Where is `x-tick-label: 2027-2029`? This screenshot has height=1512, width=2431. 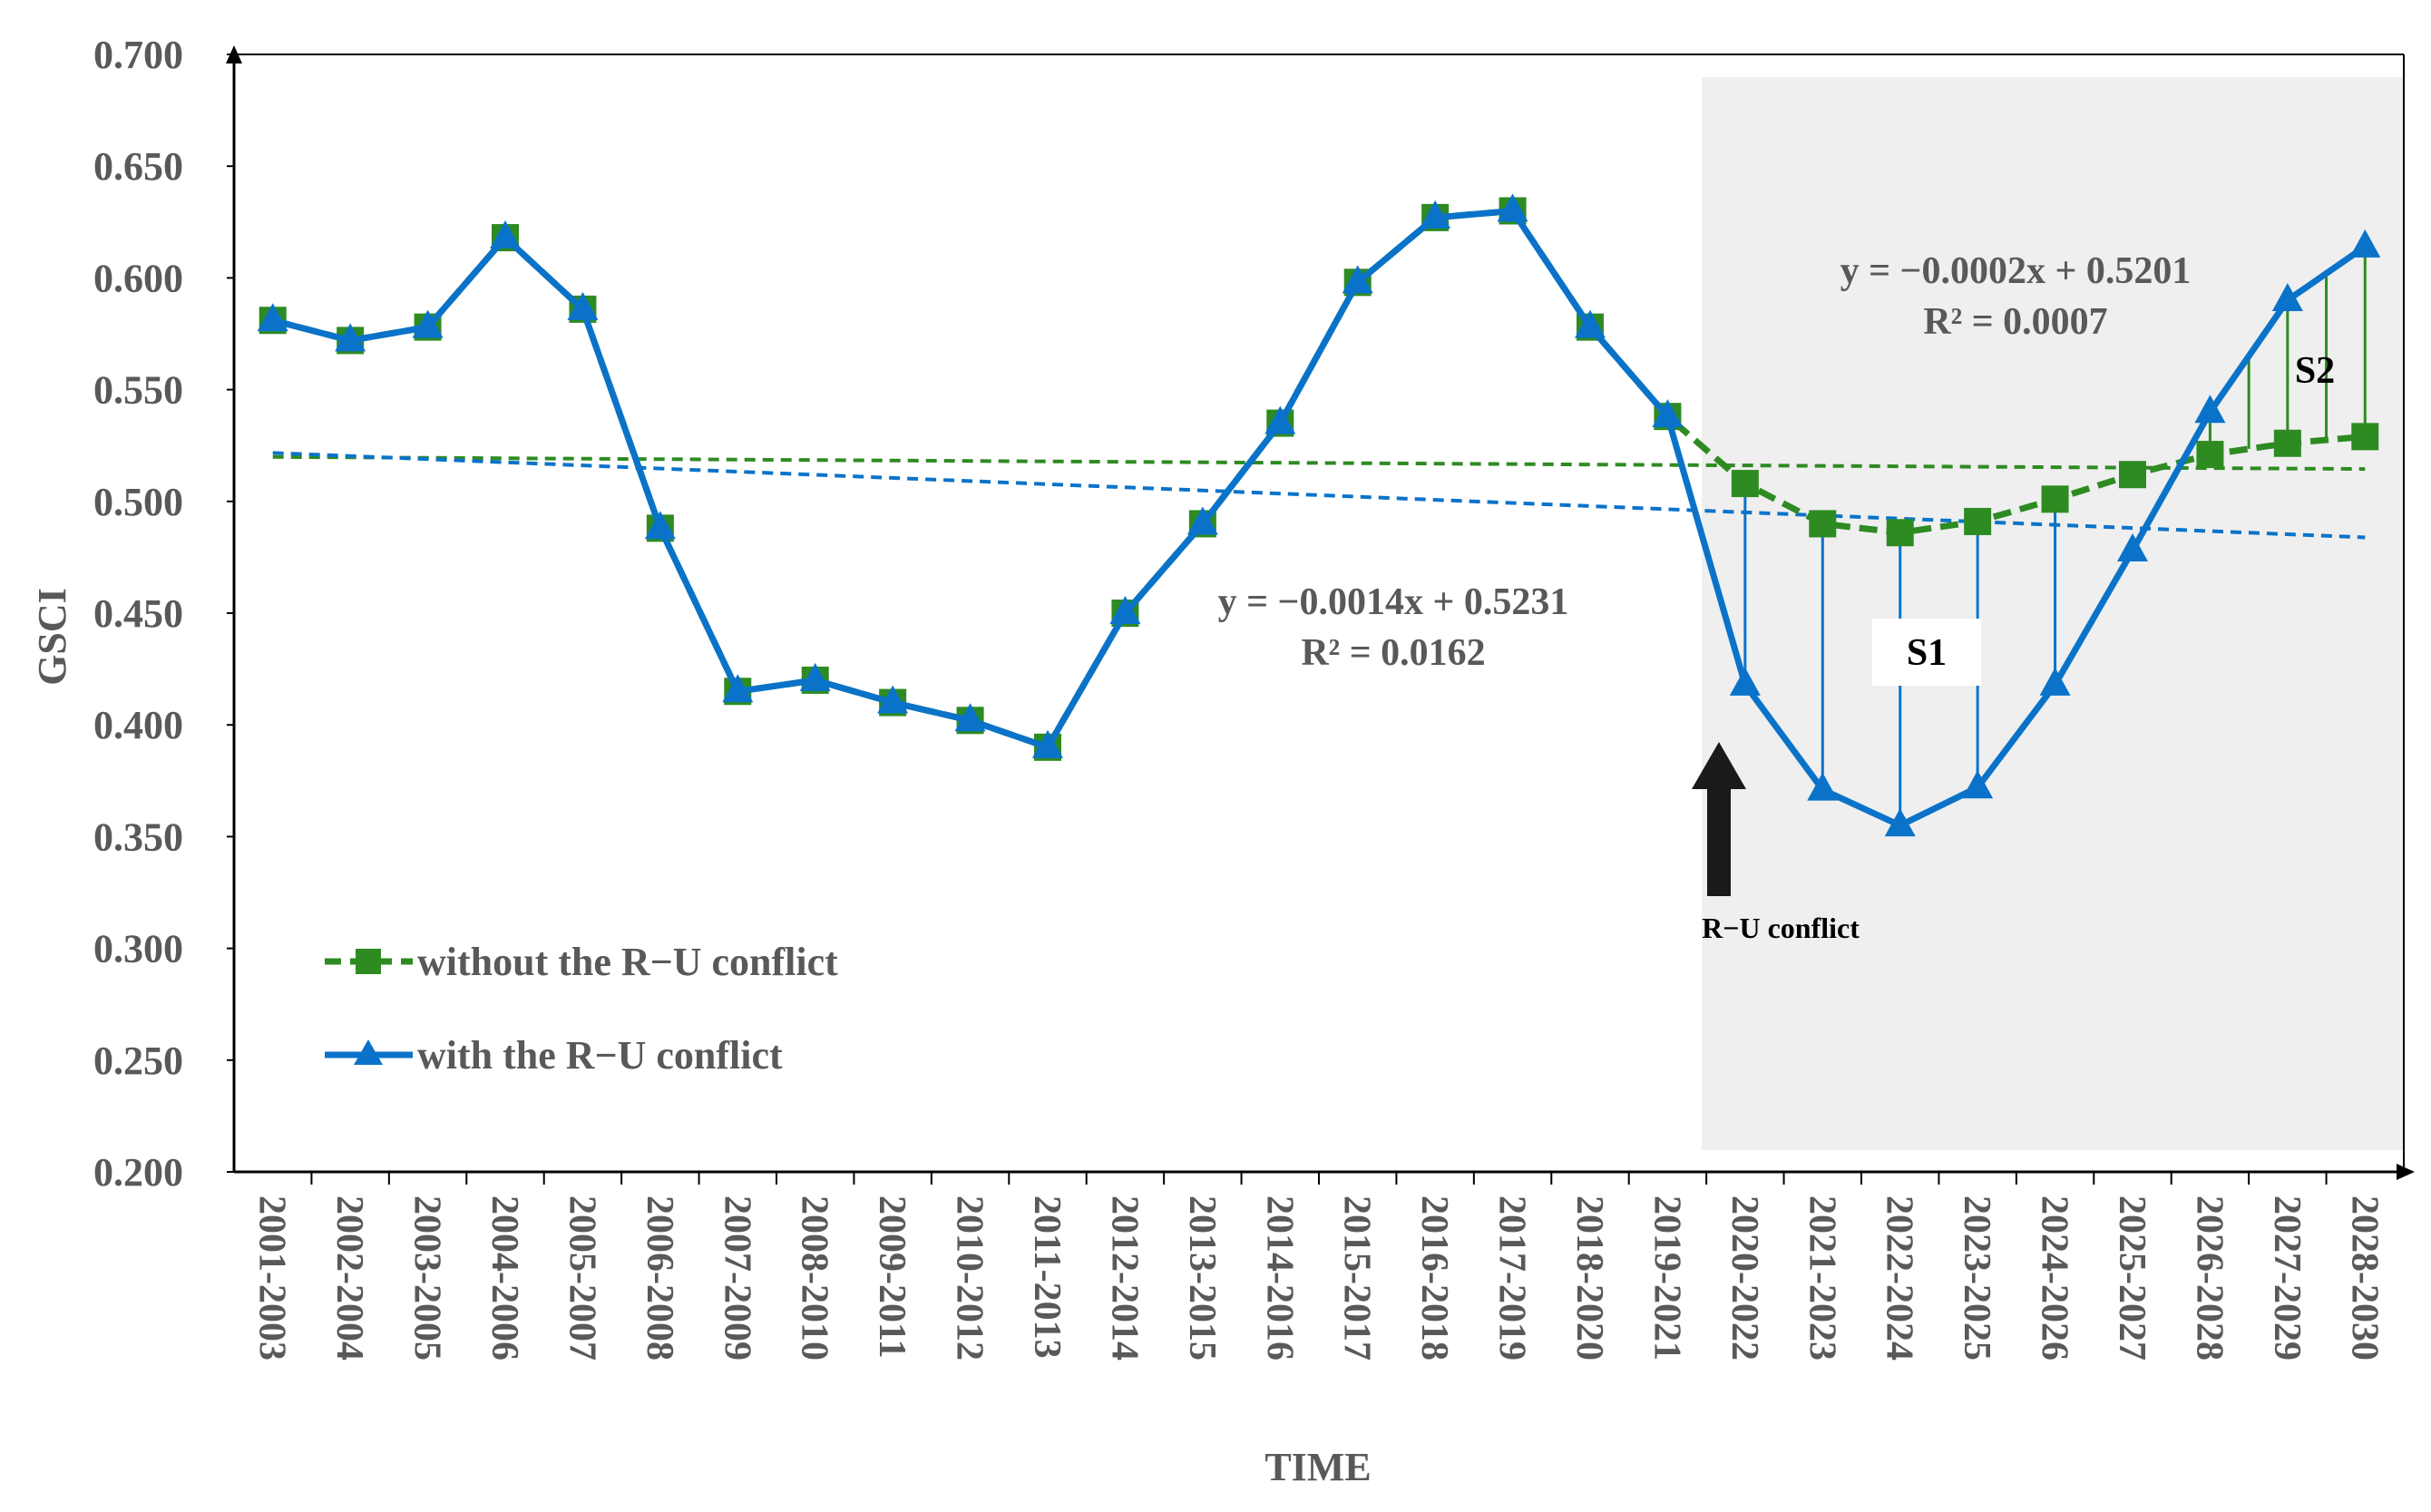
x-tick-label: 2027-2029 is located at coordinates (2287, 1278).